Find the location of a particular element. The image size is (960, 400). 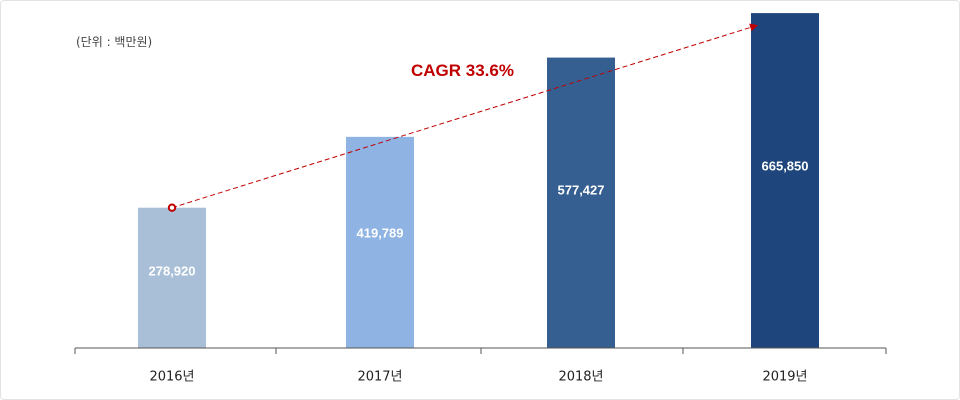

x-tick-label-4: 2019년 is located at coordinates (784, 377).